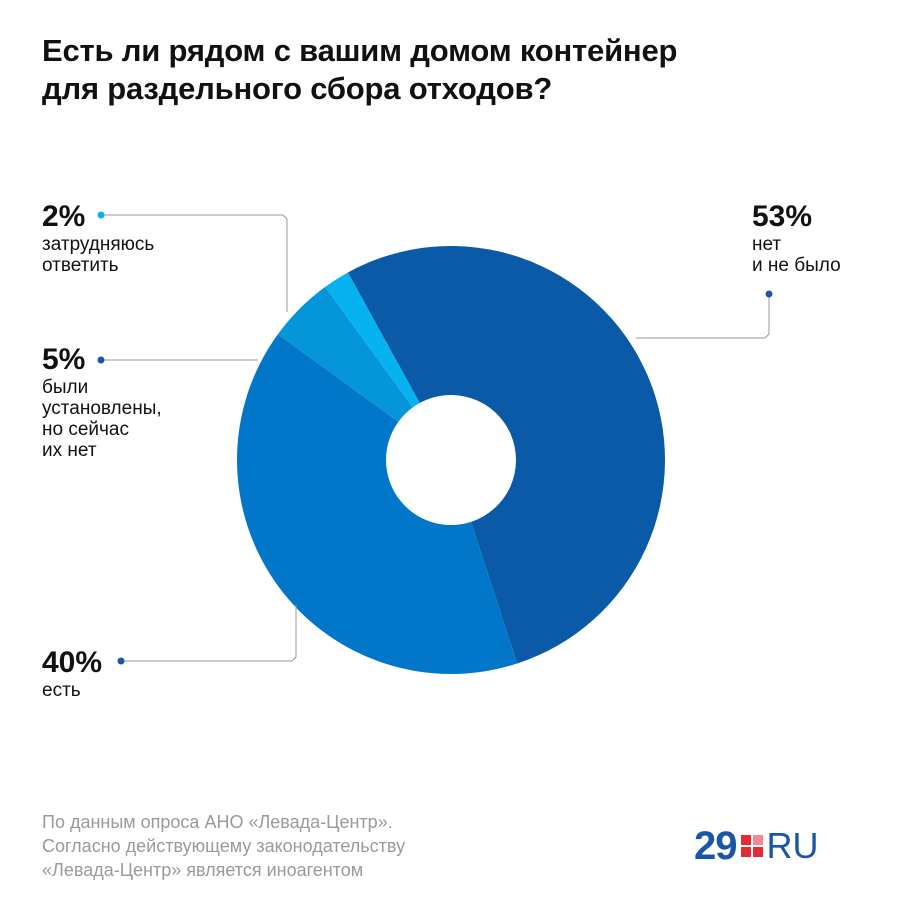 The height and width of the screenshot is (900, 901). What do you see at coordinates (72, 662) in the screenshot?
I see `slice-value-40pct: 40%` at bounding box center [72, 662].